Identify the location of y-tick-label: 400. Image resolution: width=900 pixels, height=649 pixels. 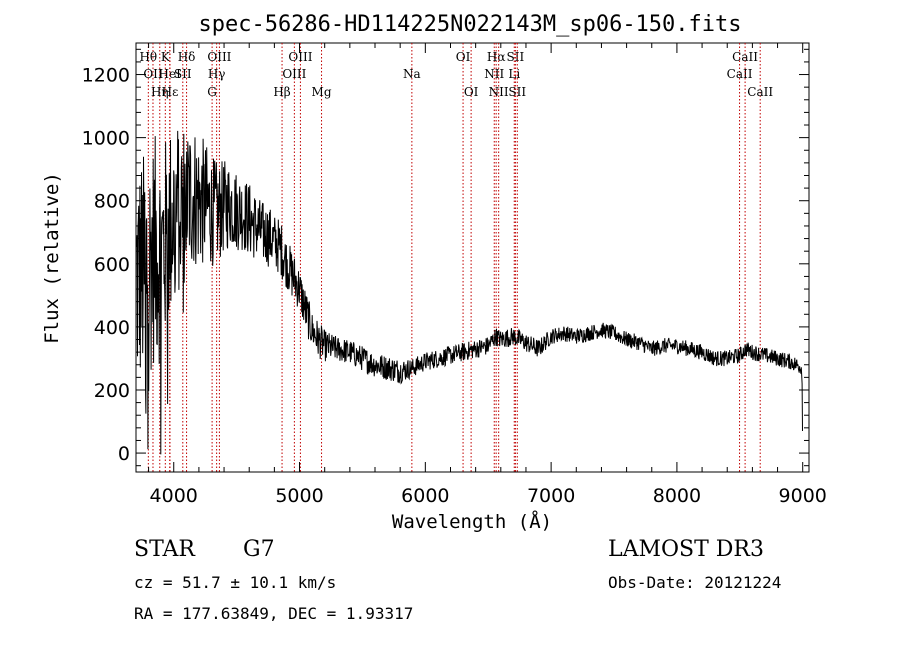
(112, 328).